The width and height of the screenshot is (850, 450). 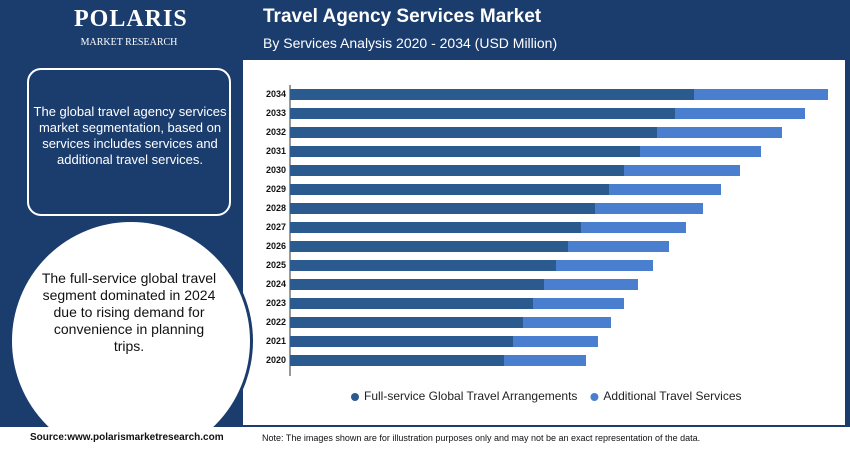 What do you see at coordinates (276, 303) in the screenshot?
I see `y-tick-label: 2023` at bounding box center [276, 303].